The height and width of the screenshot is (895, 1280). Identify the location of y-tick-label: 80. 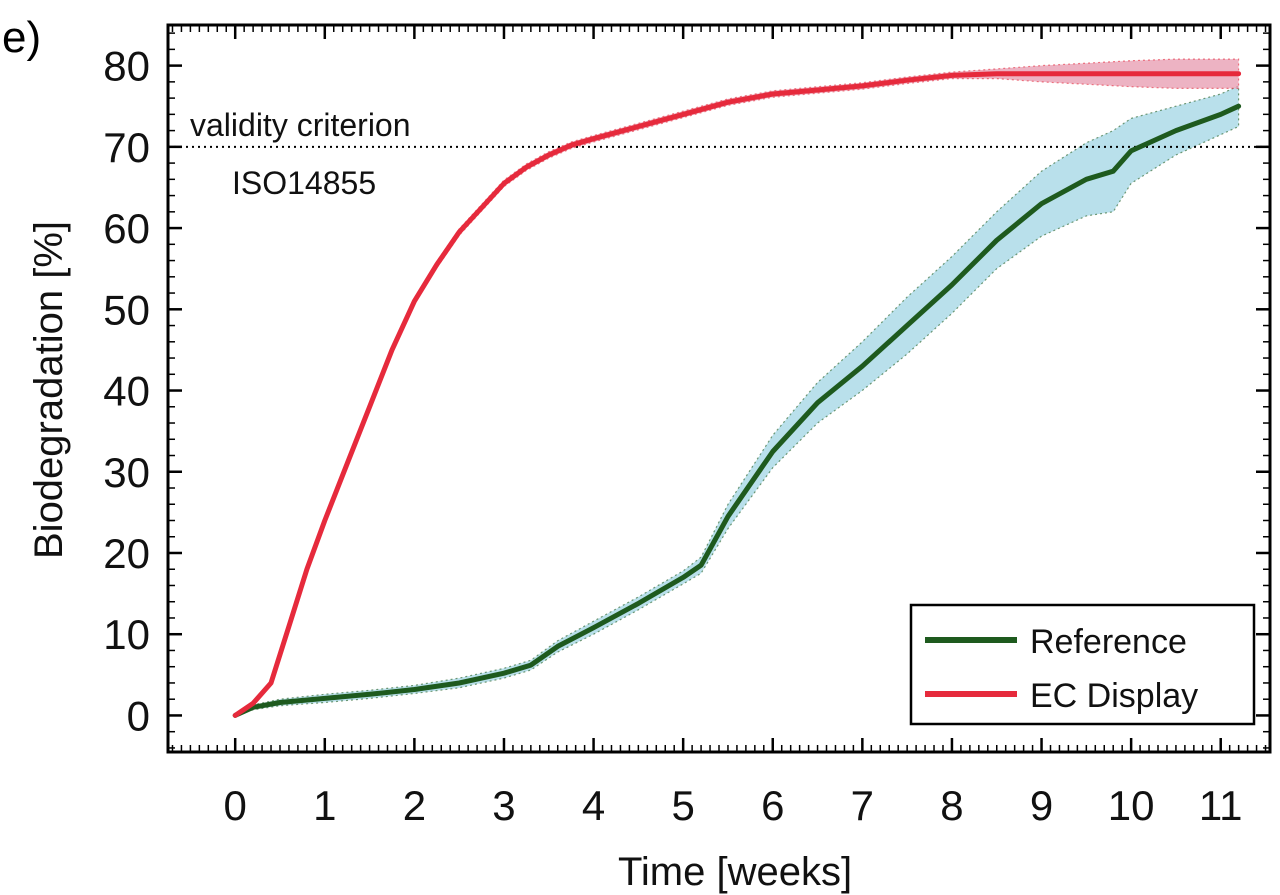
(126, 66).